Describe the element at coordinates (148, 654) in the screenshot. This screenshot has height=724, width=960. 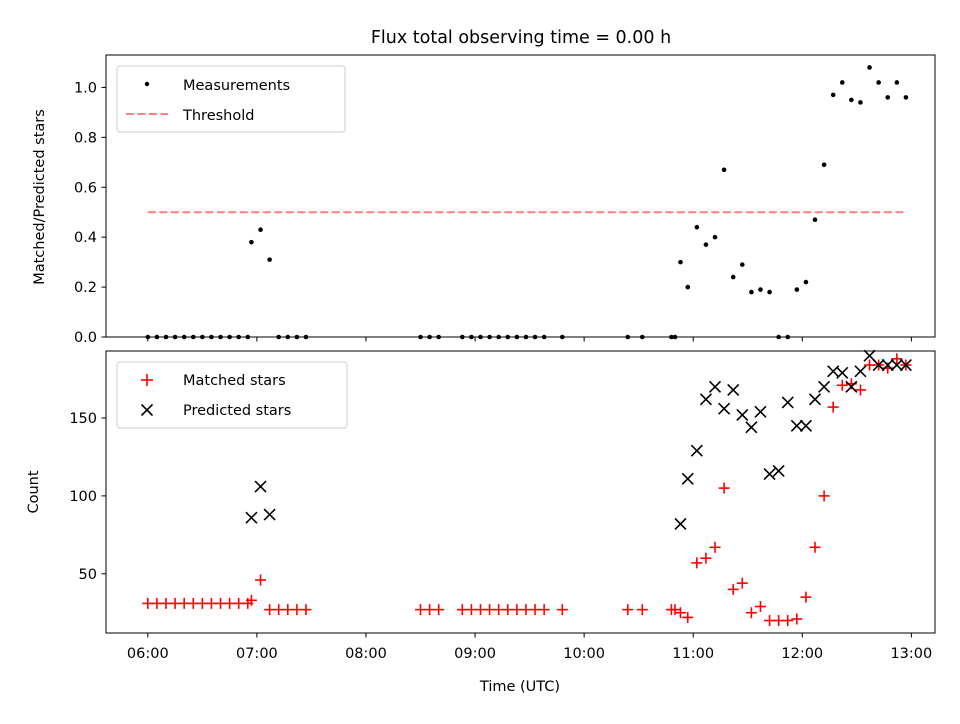
I see `bottom-x-tick-label: 06:00` at that location.